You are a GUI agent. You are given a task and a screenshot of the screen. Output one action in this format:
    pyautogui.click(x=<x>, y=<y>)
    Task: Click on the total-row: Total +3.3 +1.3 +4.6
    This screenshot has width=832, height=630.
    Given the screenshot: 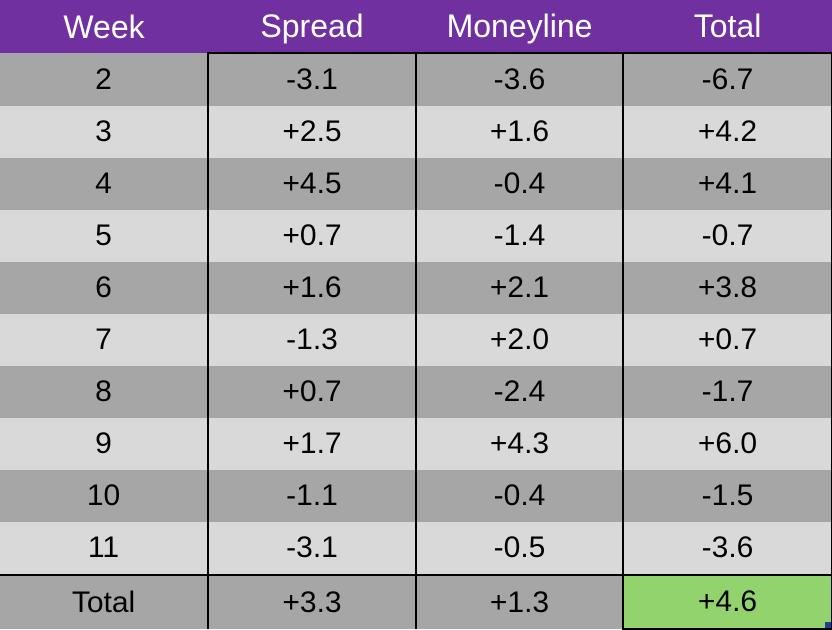 What is the action you would take?
    pyautogui.click(x=416, y=602)
    